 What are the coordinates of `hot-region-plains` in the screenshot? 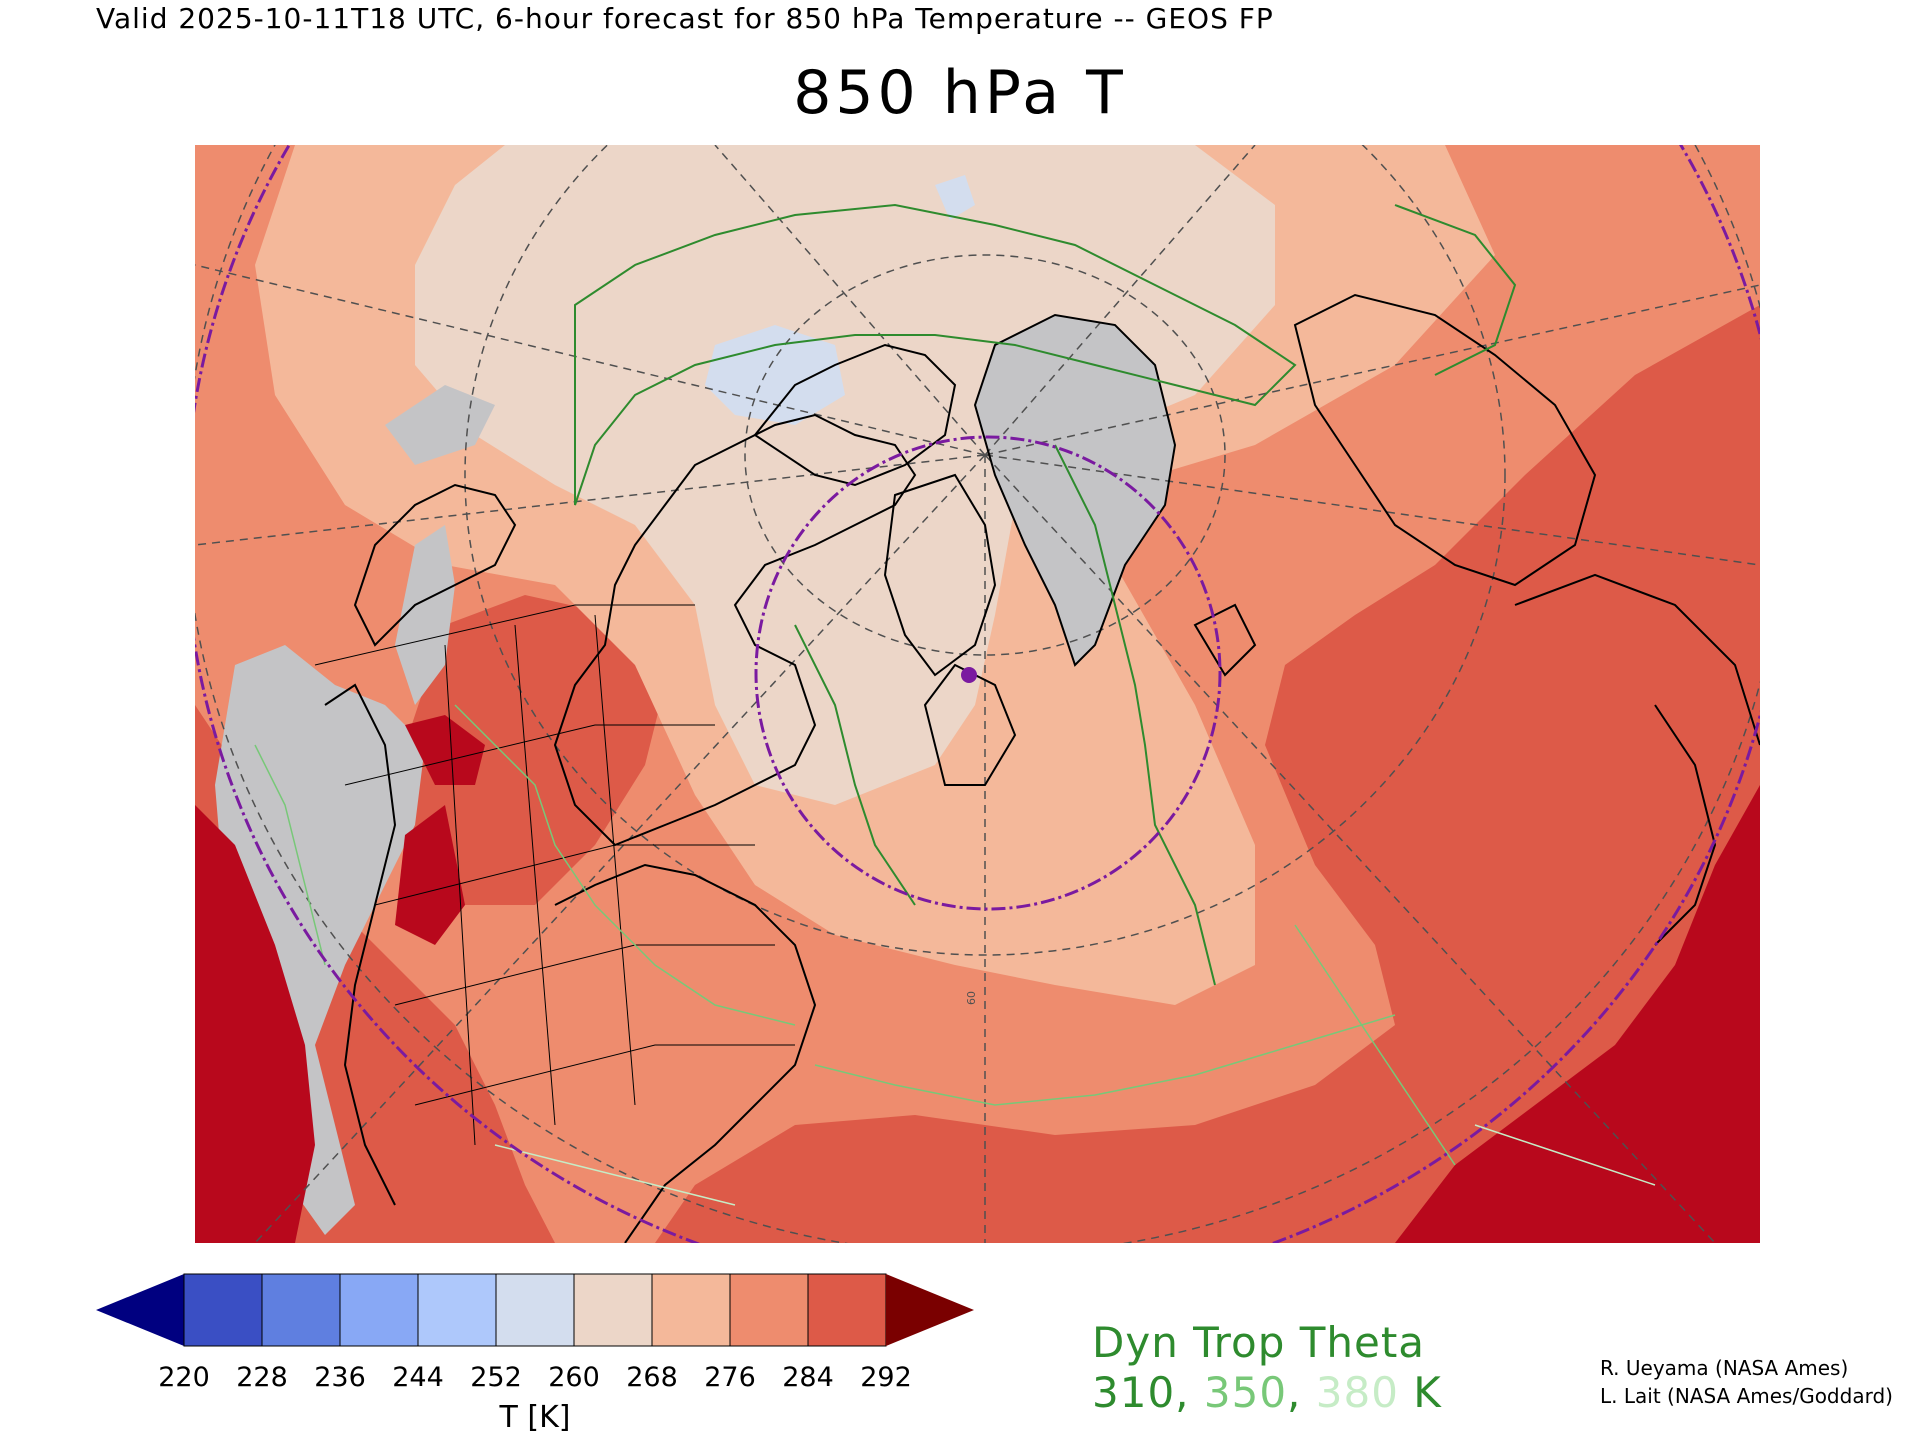 It's located at (430, 875).